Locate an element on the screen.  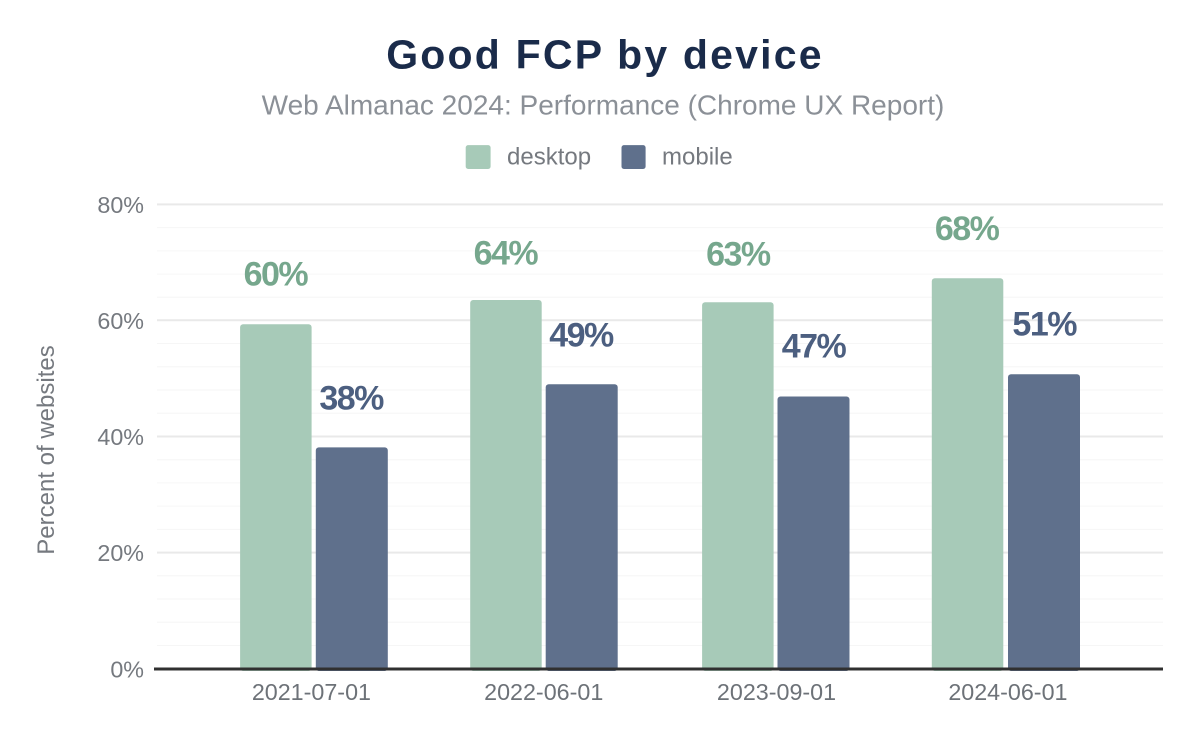
svg-text: 51% is located at coordinates (1044, 325).